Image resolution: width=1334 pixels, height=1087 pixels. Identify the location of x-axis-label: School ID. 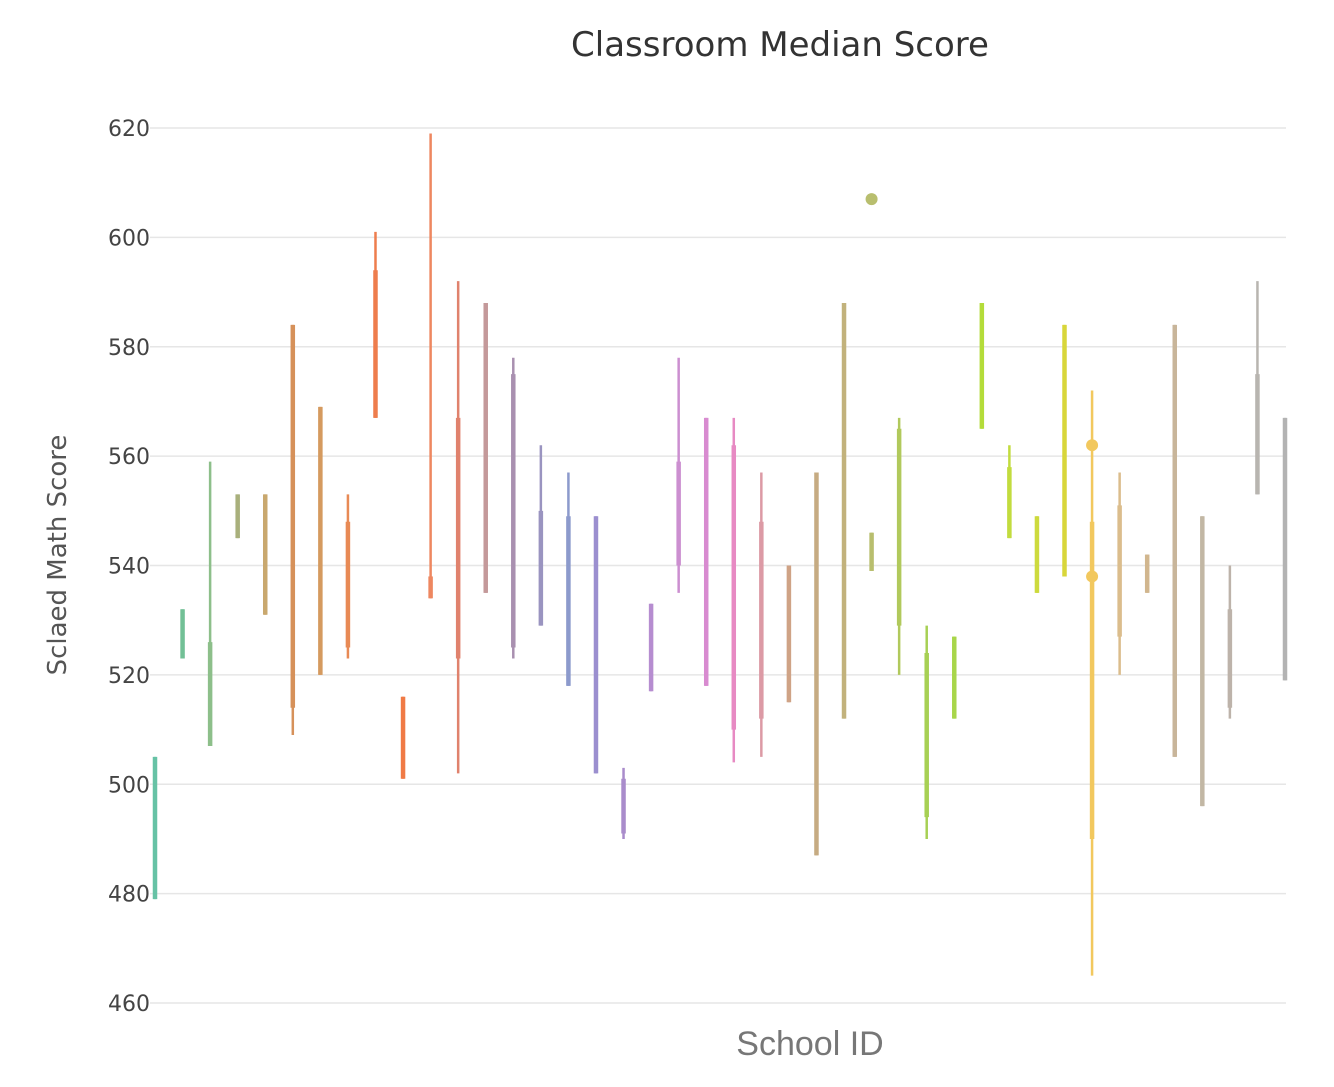
(809, 1044).